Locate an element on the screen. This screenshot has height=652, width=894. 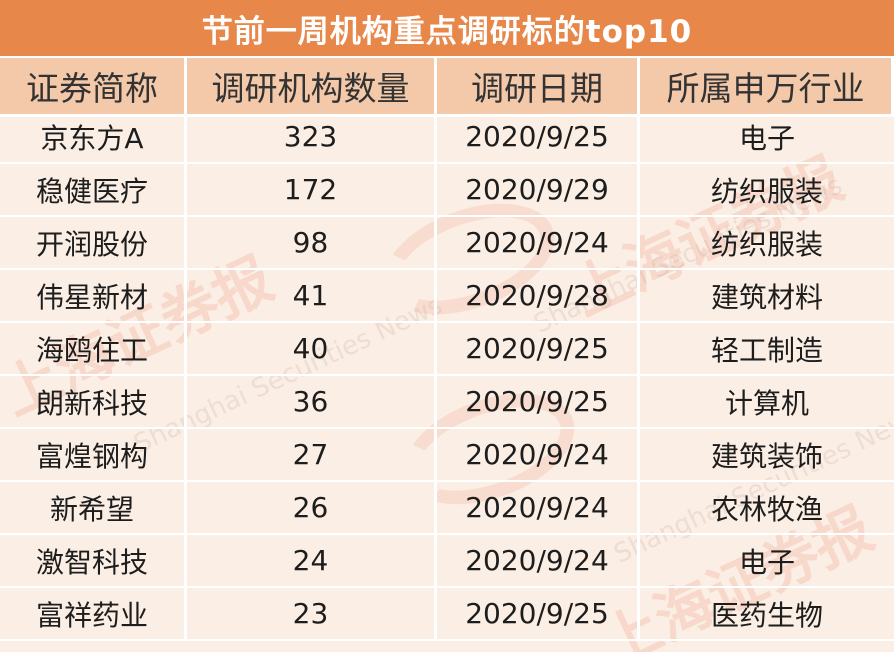
table-cell: 98 is located at coordinates (312, 243).